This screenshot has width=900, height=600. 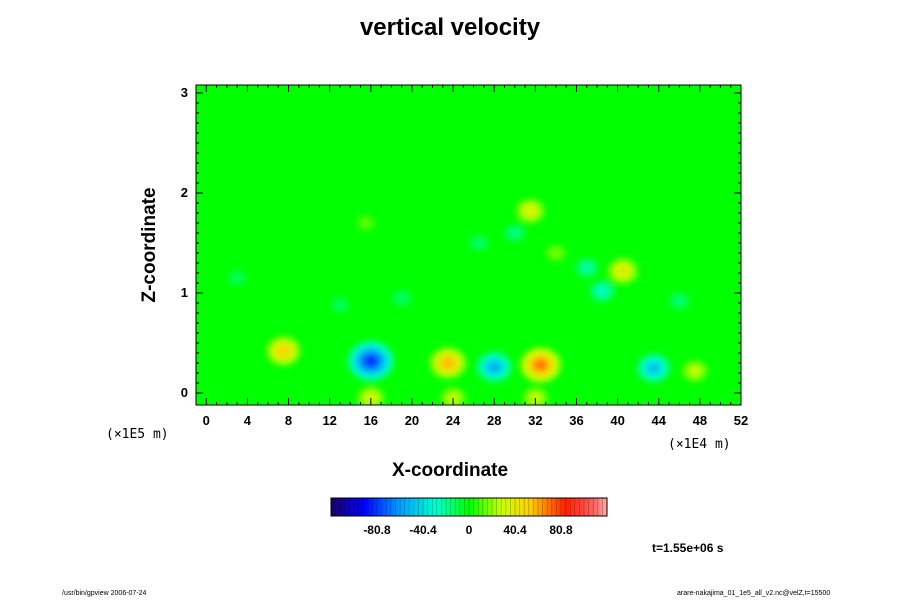 I want to click on colorbar-tick-label: 80.8, so click(x=561, y=530).